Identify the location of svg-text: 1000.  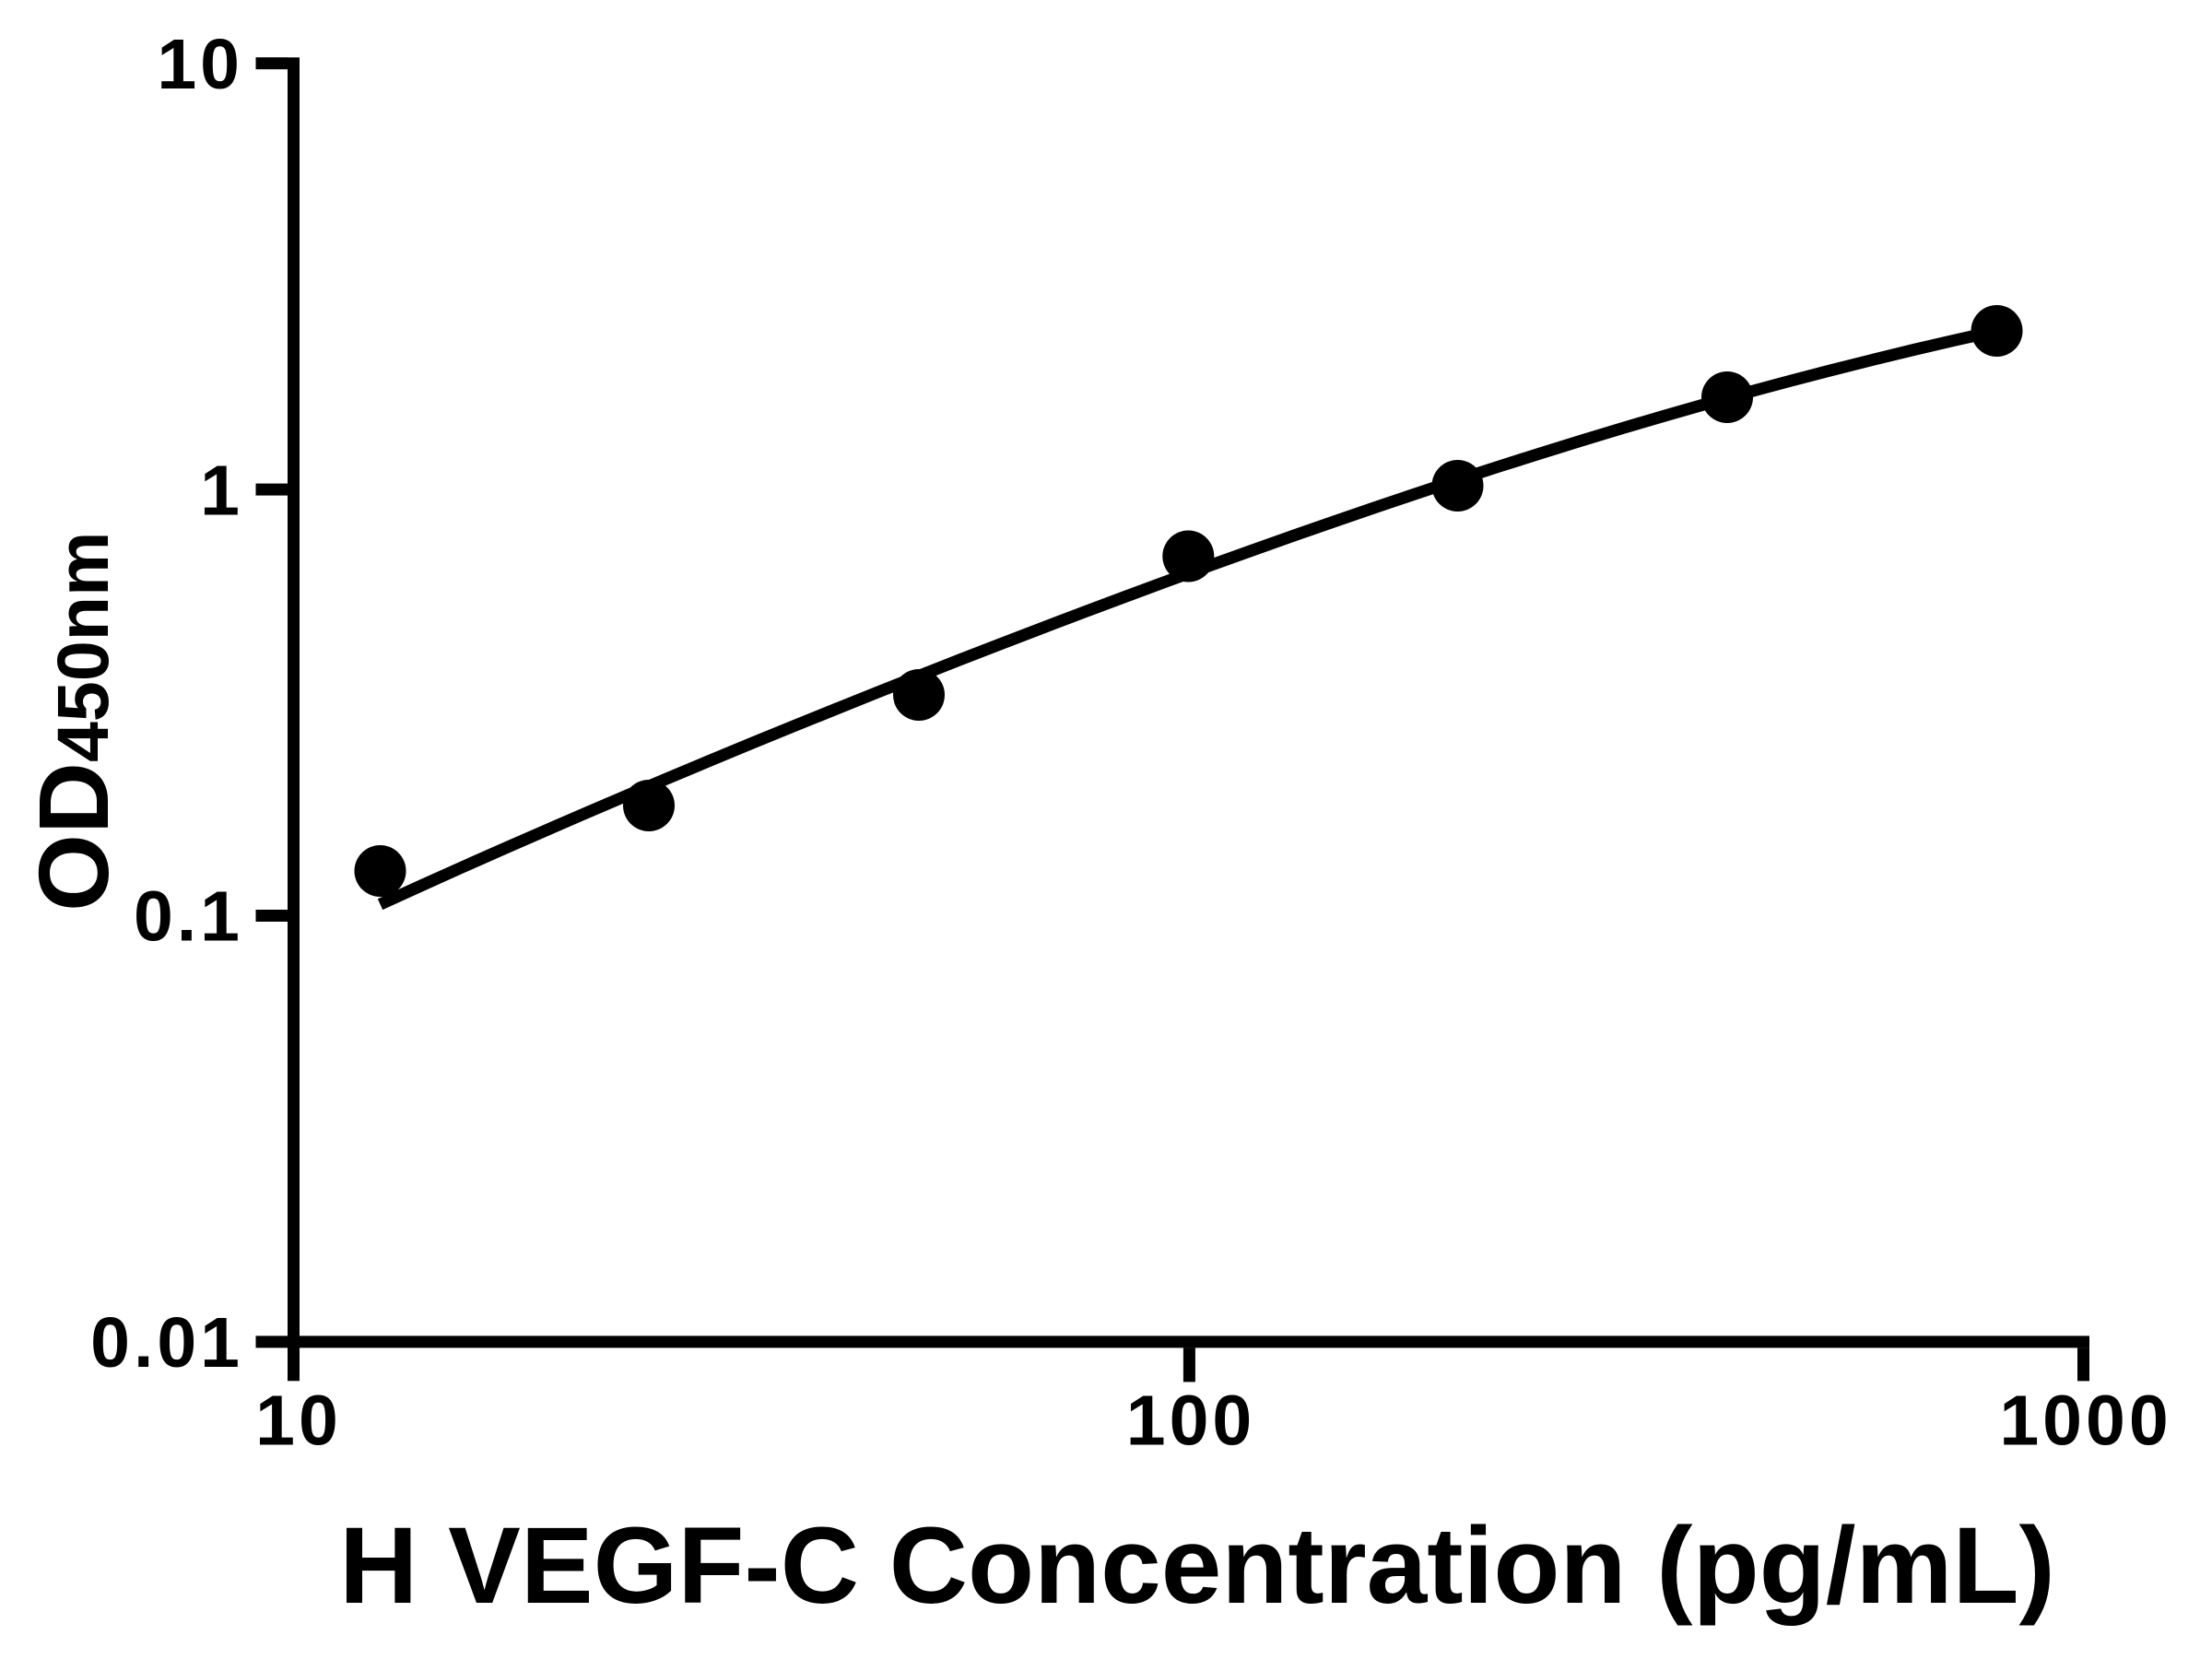
(2085, 1421).